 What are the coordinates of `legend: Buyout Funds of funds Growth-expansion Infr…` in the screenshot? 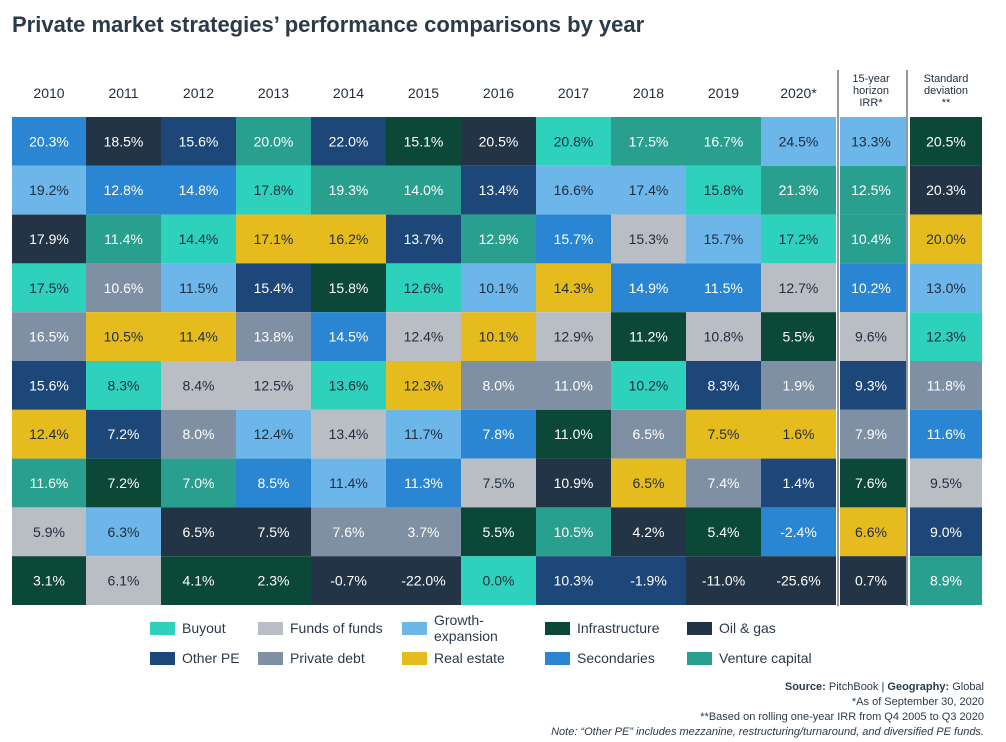 It's located at (510, 639).